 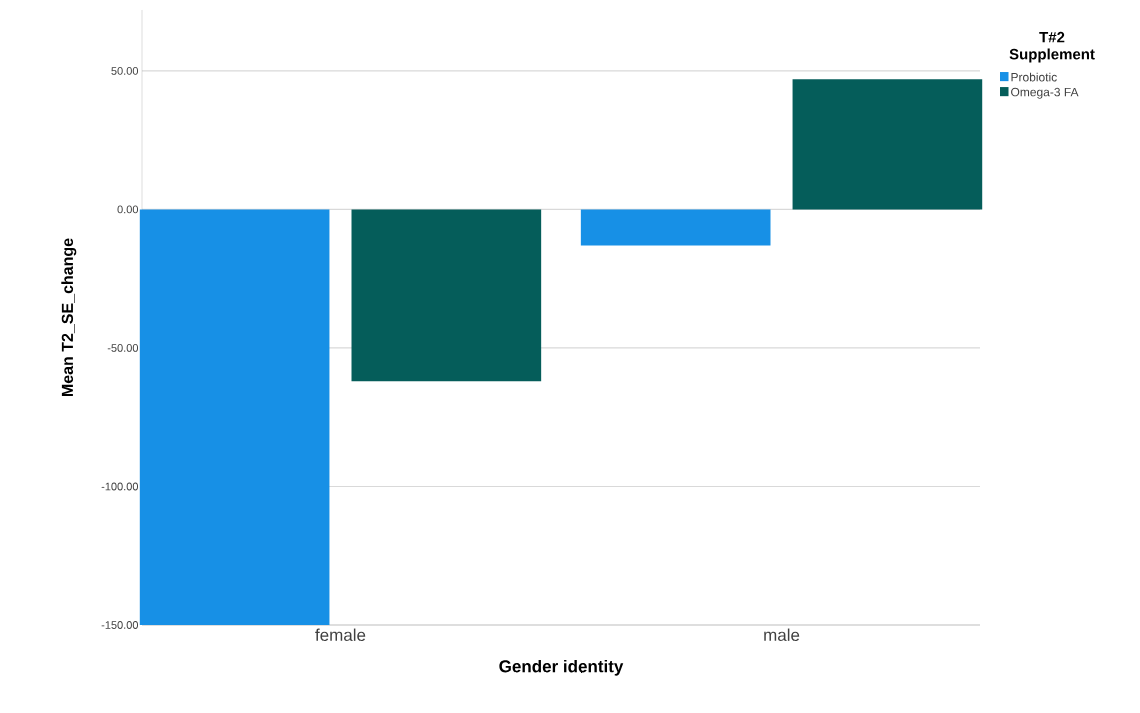 I want to click on x-tick-label: male, so click(x=782, y=635).